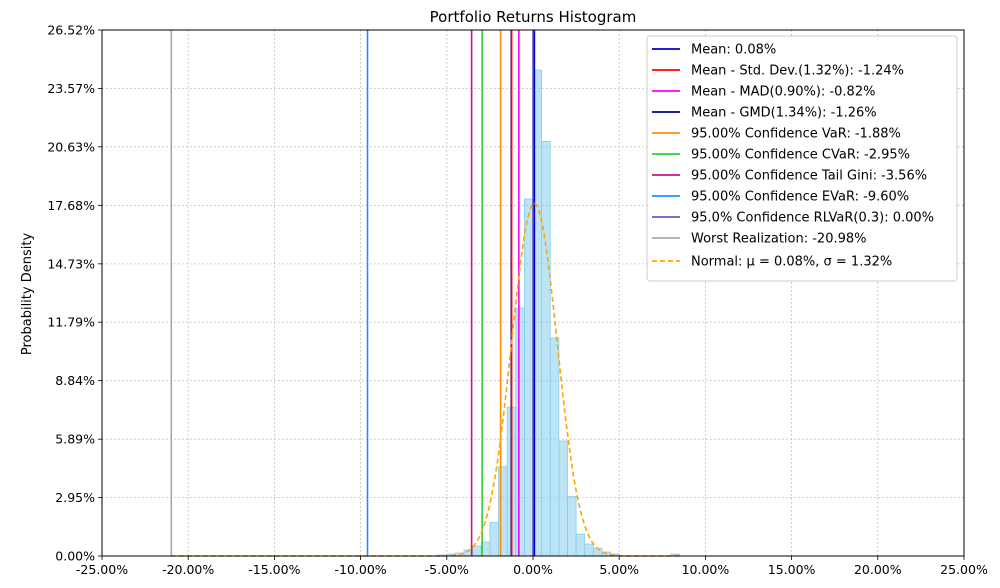 Image resolution: width=1000 pixels, height=588 pixels. What do you see at coordinates (27, 294) in the screenshot?
I see `y-axis-label: Probability Density` at bounding box center [27, 294].